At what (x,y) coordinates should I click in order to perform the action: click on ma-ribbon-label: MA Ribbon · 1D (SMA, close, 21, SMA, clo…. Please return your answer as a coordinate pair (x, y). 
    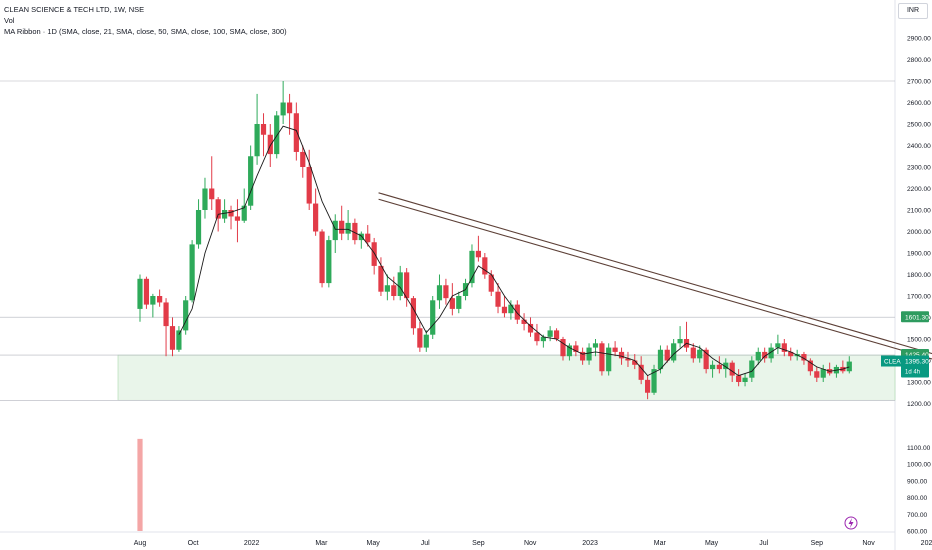
    Looking at the image, I should click on (145, 31).